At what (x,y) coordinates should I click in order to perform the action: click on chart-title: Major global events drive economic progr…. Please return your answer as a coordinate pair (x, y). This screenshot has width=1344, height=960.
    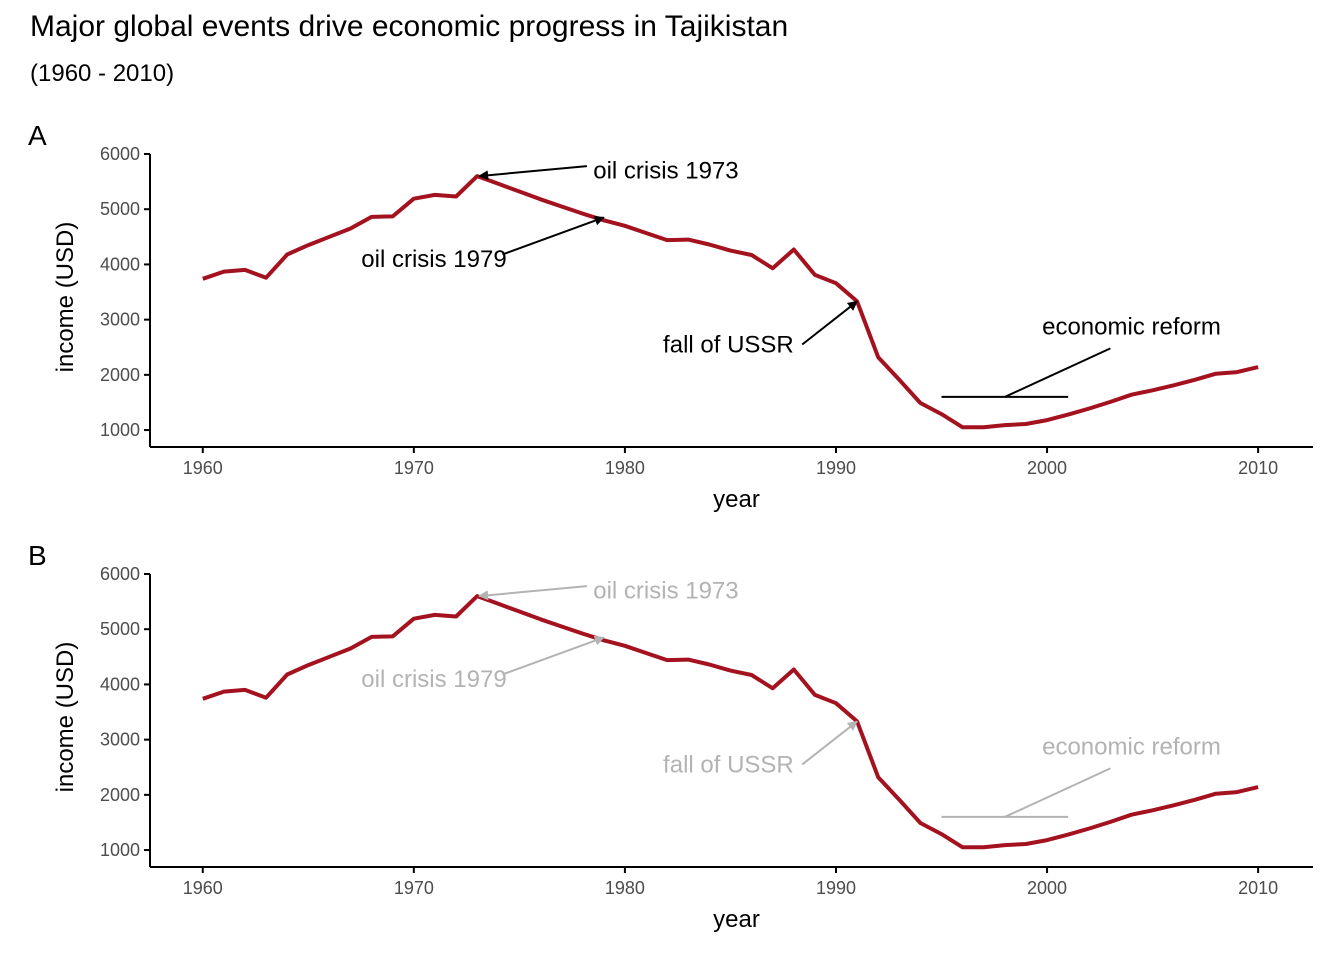
    Looking at the image, I should click on (409, 26).